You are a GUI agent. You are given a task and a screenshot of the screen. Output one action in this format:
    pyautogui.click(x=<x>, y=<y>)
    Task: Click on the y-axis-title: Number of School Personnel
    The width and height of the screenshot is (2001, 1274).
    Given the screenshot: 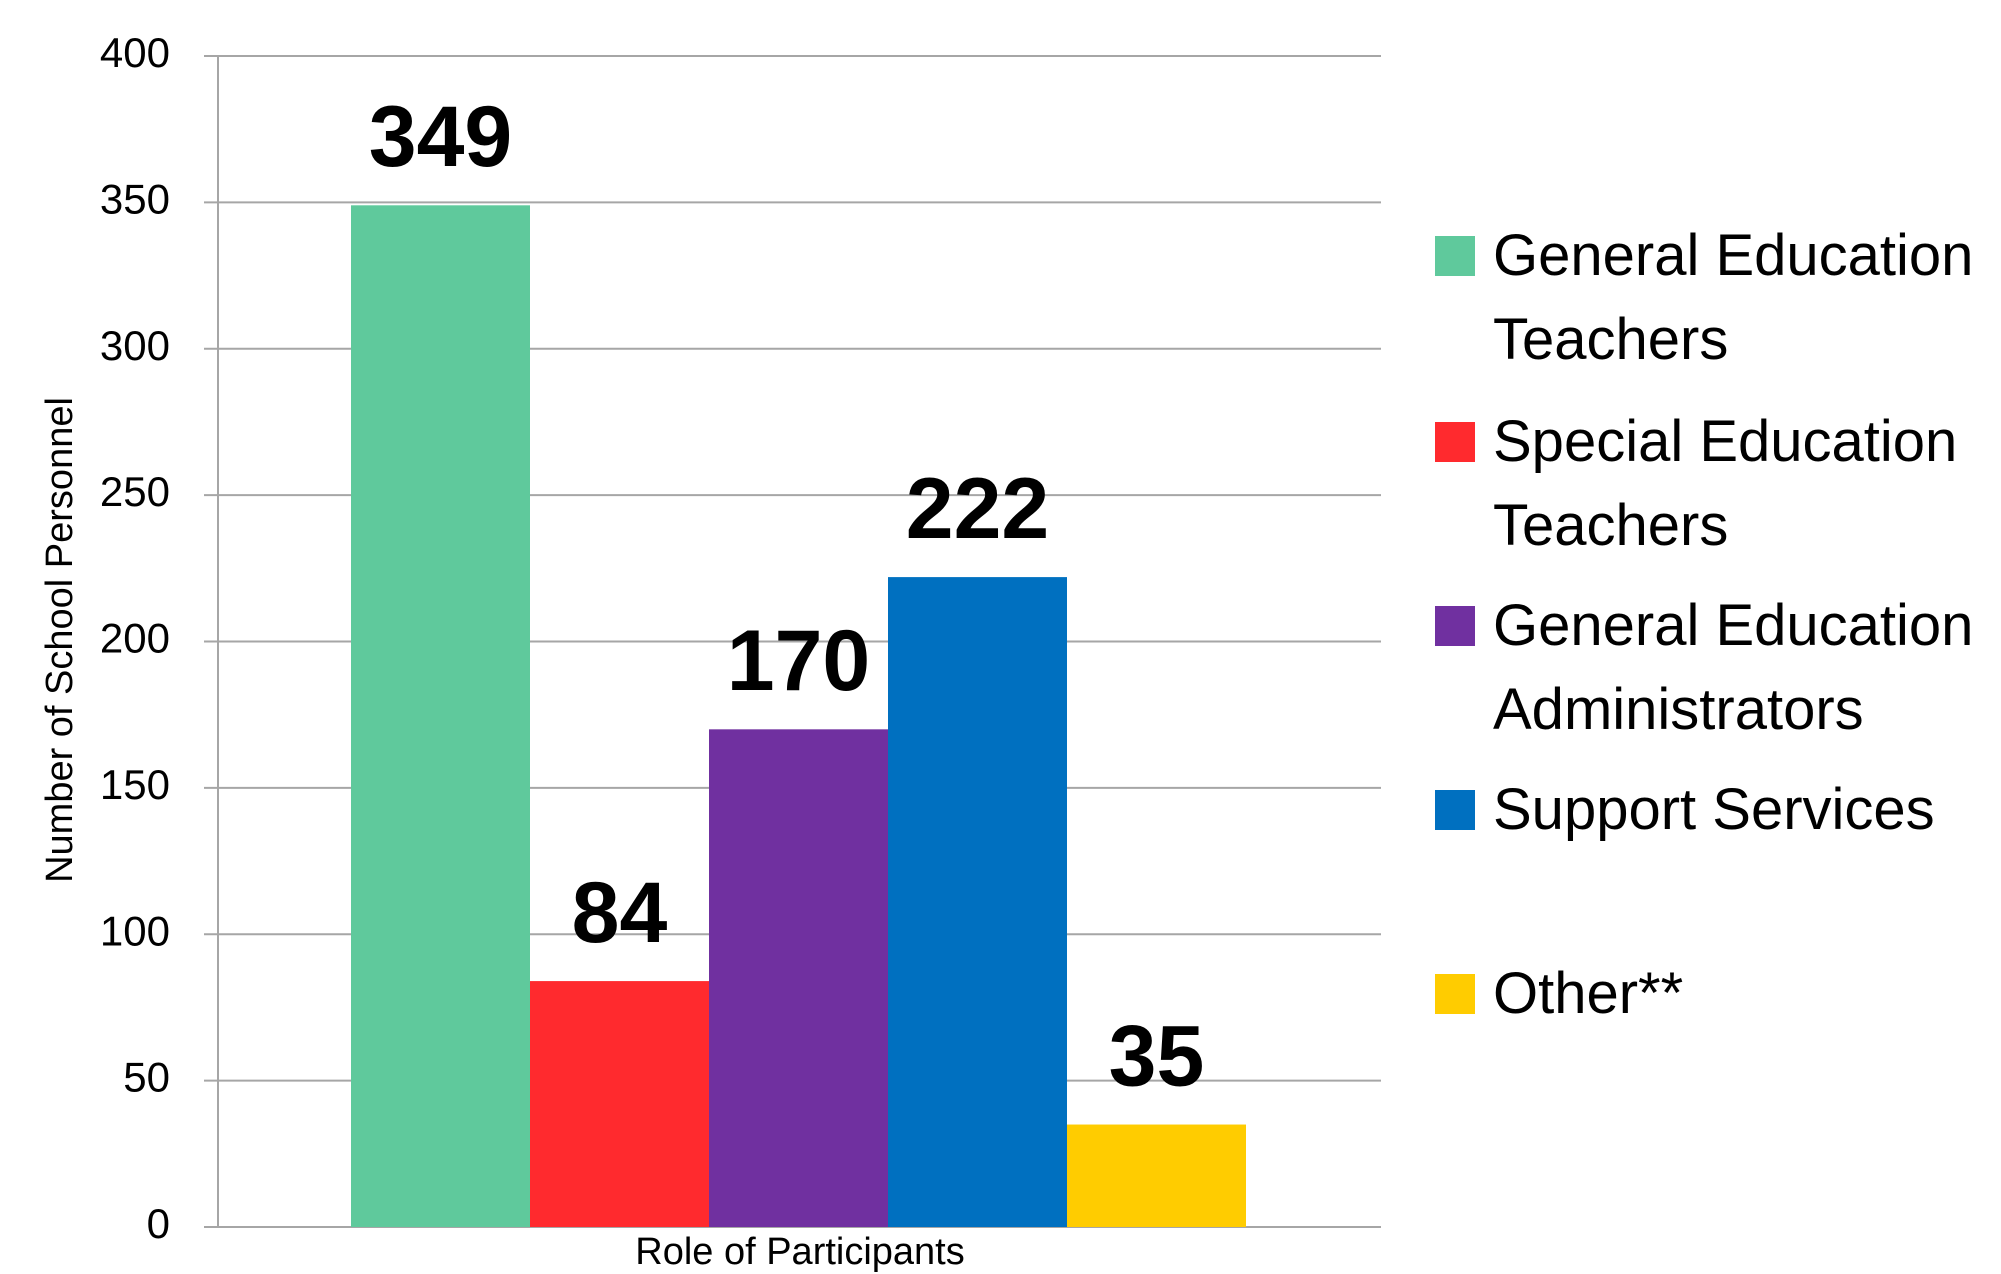 What is the action you would take?
    pyautogui.click(x=60, y=640)
    